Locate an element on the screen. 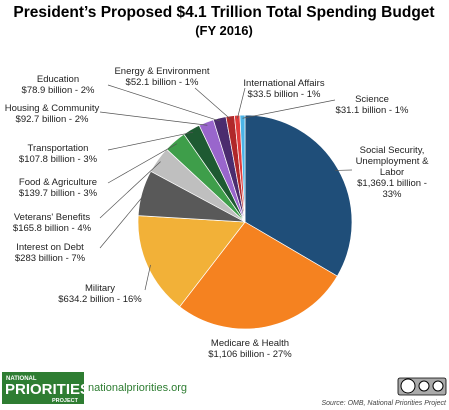 The image size is (449, 410). category-label: Education is located at coordinates (58, 79).